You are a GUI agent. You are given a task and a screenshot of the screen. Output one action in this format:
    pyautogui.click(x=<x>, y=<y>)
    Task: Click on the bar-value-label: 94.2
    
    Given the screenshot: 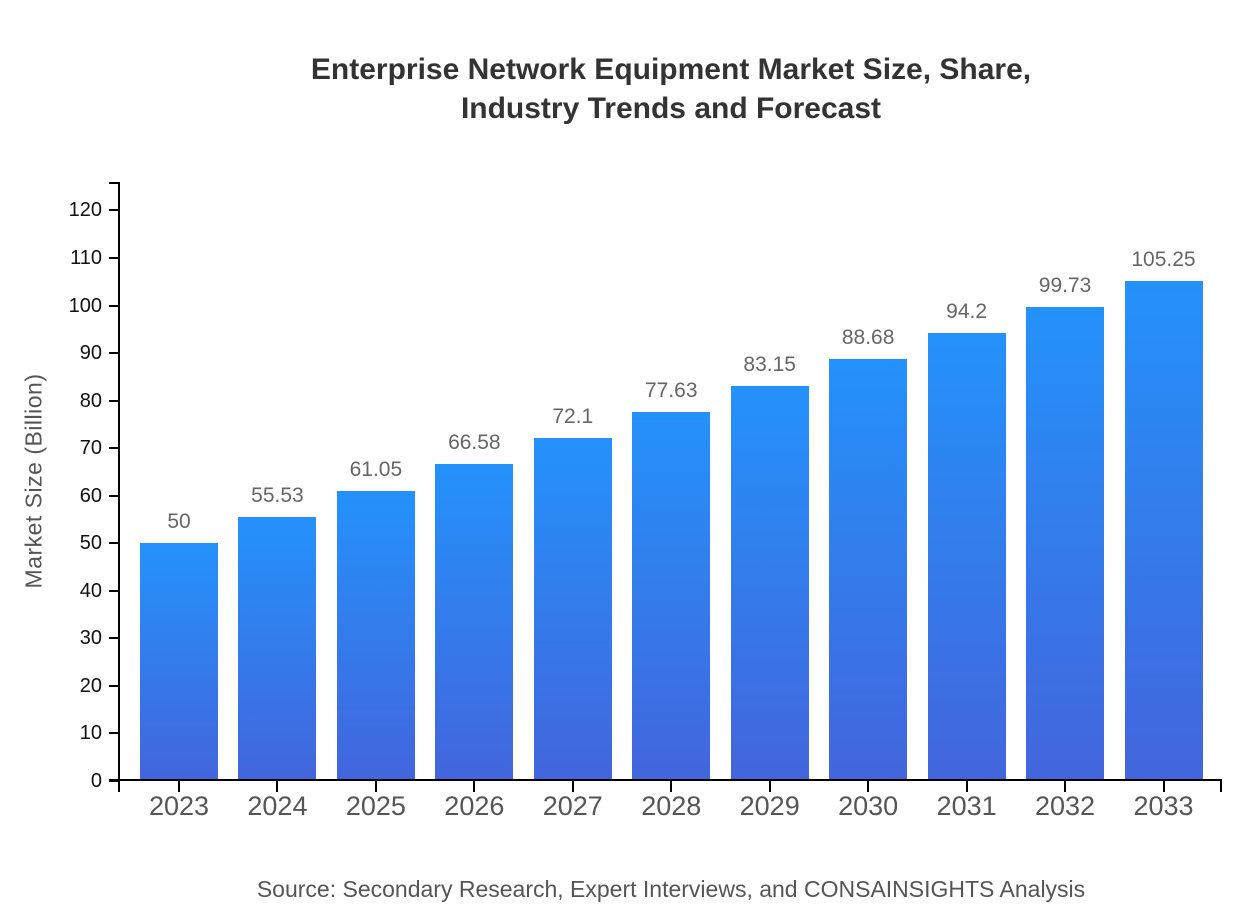 What is the action you would take?
    pyautogui.click(x=967, y=312)
    